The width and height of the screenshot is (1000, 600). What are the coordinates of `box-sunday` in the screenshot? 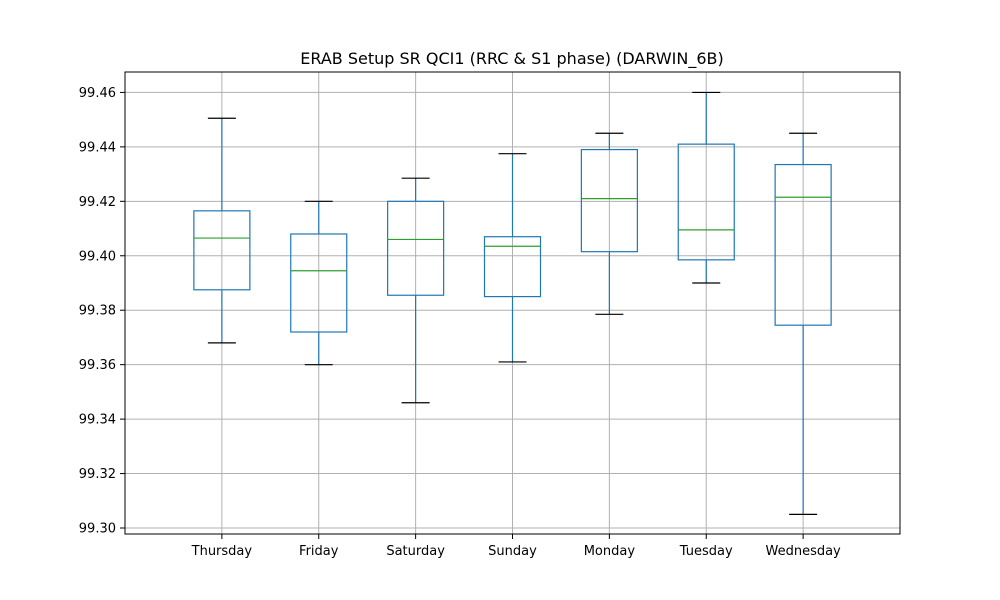 It's located at (512, 258).